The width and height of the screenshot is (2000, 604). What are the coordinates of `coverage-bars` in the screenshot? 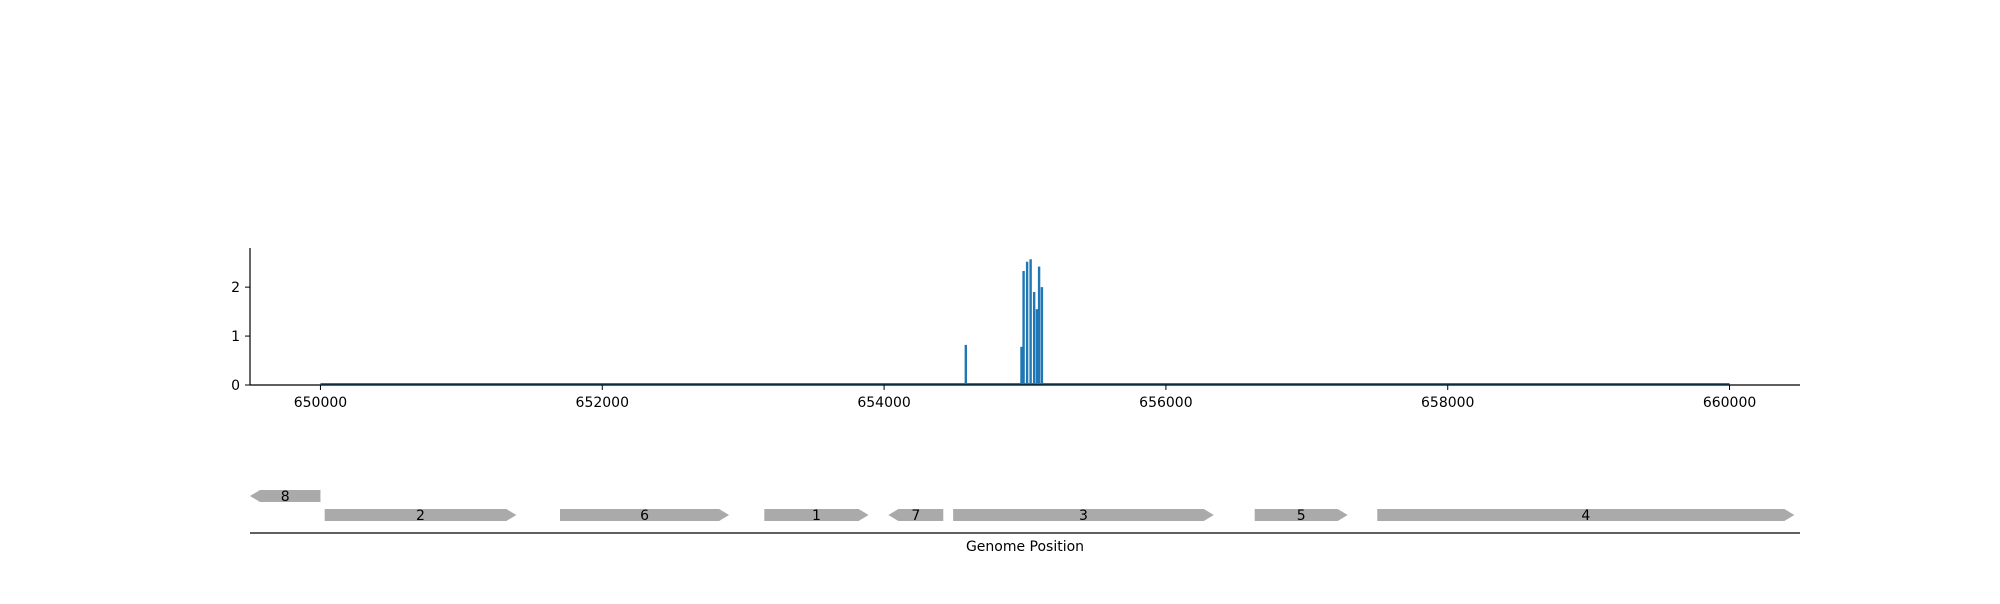 It's located at (1004, 322).